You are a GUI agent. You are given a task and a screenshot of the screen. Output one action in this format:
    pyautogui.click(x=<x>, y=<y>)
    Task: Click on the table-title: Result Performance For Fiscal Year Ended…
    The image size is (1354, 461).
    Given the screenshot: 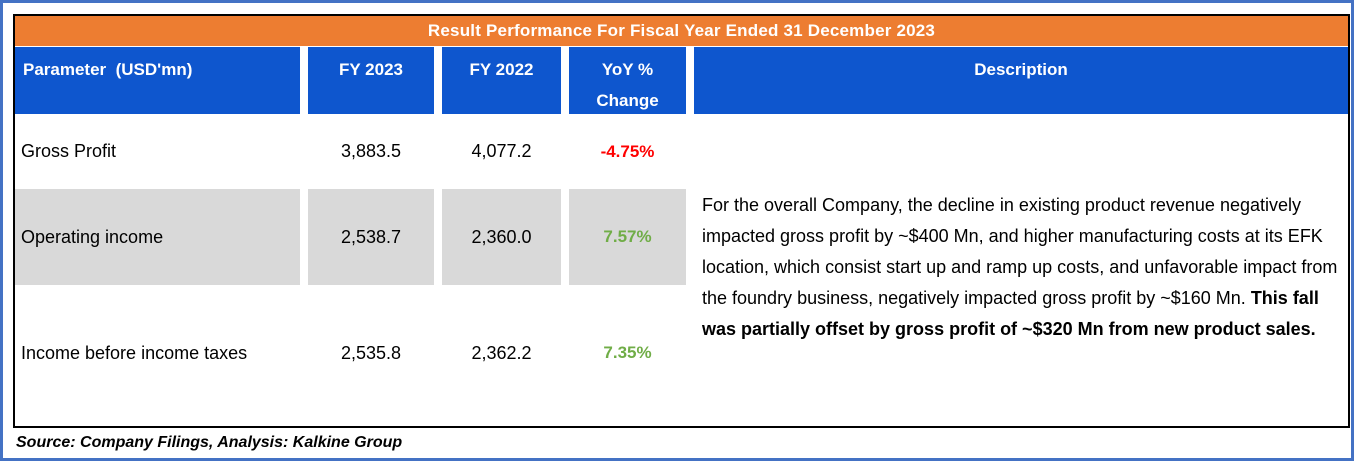 What is the action you would take?
    pyautogui.click(x=681, y=31)
    